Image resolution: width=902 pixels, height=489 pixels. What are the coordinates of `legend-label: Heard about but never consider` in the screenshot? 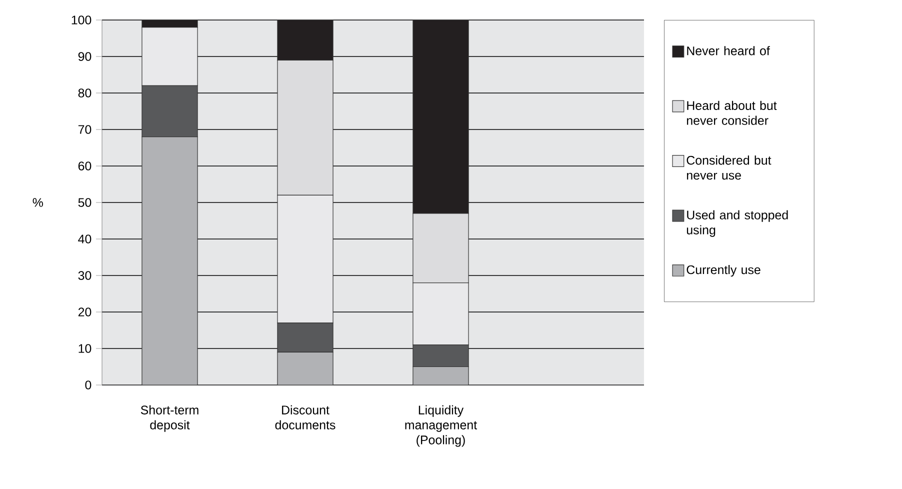 It's located at (731, 112).